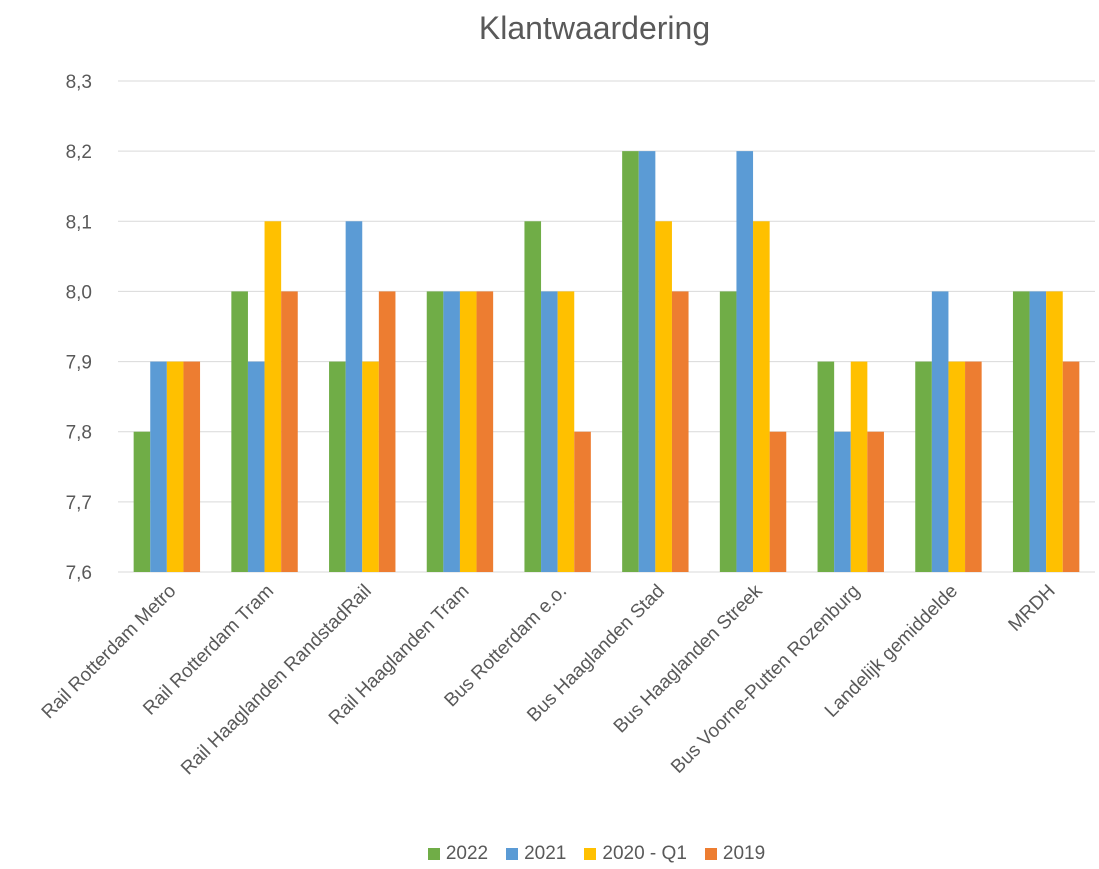  Describe the element at coordinates (79, 573) in the screenshot. I see `y-tick-label: 7,6` at that location.